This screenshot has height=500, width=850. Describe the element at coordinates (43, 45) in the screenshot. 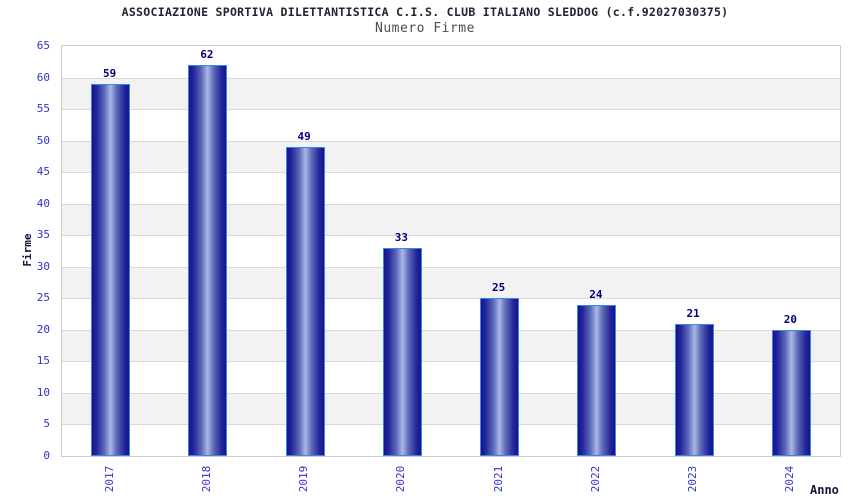

I see `y-axis-tick-label: 65` at that location.